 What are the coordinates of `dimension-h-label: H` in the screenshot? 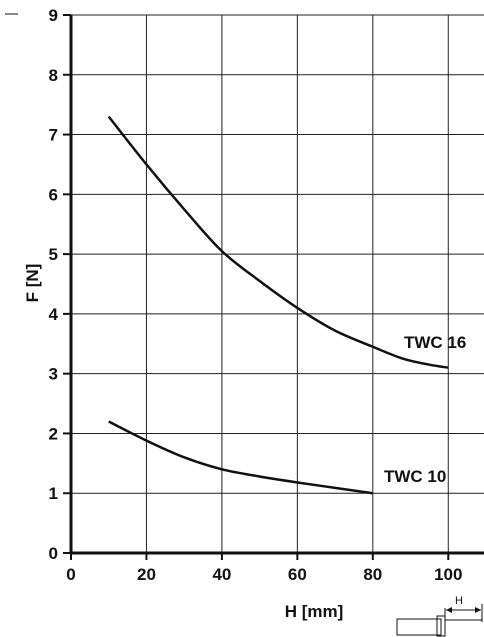 It's located at (459, 601).